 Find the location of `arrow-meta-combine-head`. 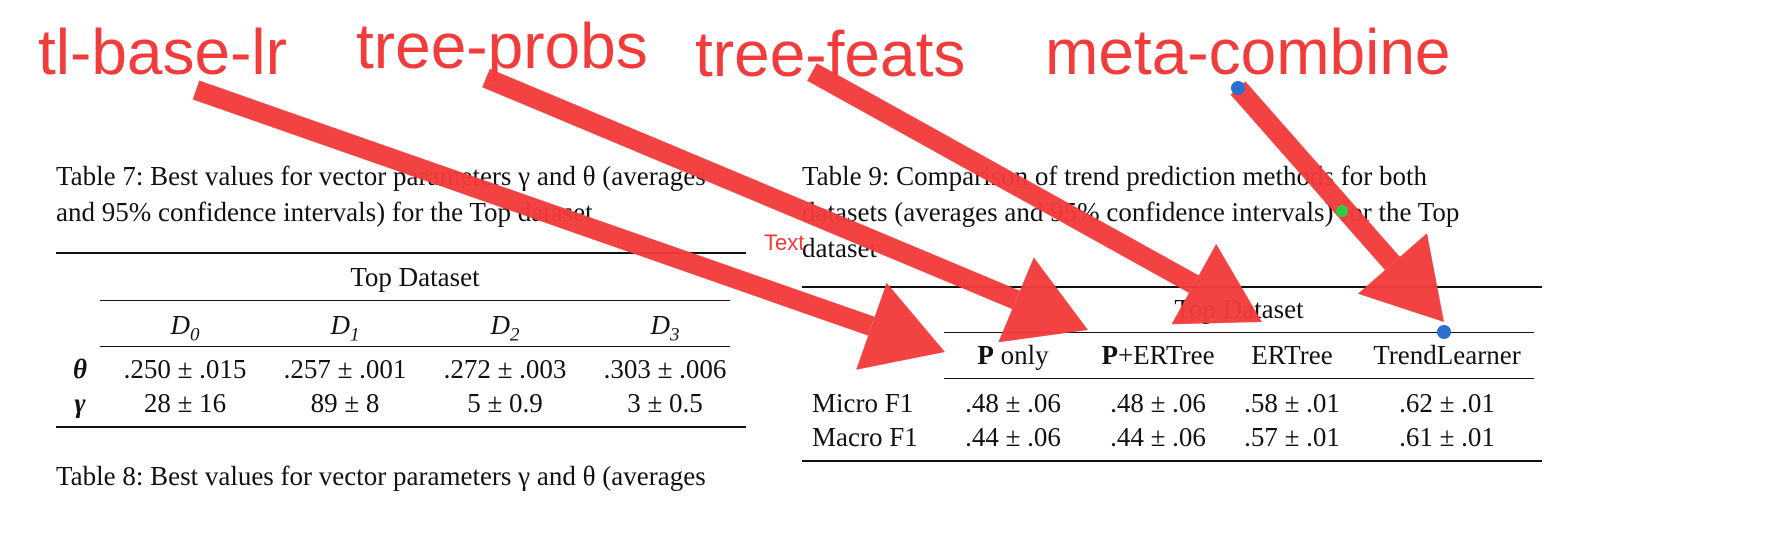

arrow-meta-combine-head is located at coordinates (1400, 277).